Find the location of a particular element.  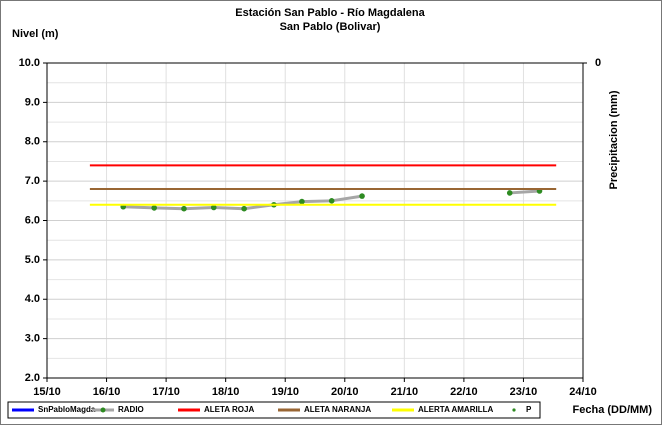

chart-subtitle: San Pablo (Bolivar) is located at coordinates (330, 27).